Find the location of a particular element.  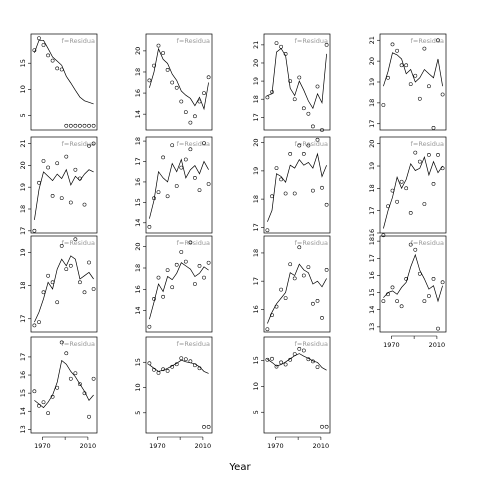

x-axis-4: 1970 2010 is located at coordinates (414, 342).